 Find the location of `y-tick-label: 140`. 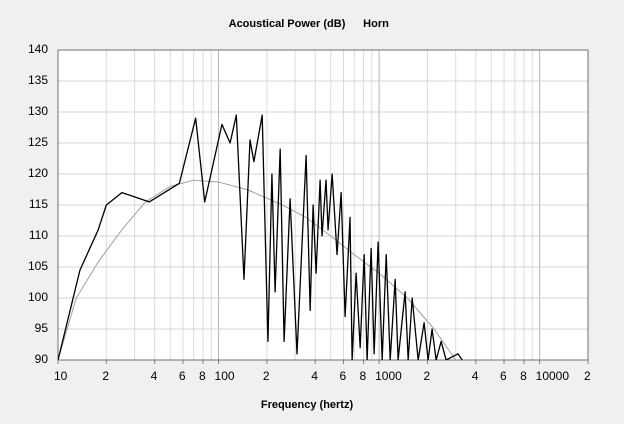

y-tick-label: 140 is located at coordinates (38, 49).